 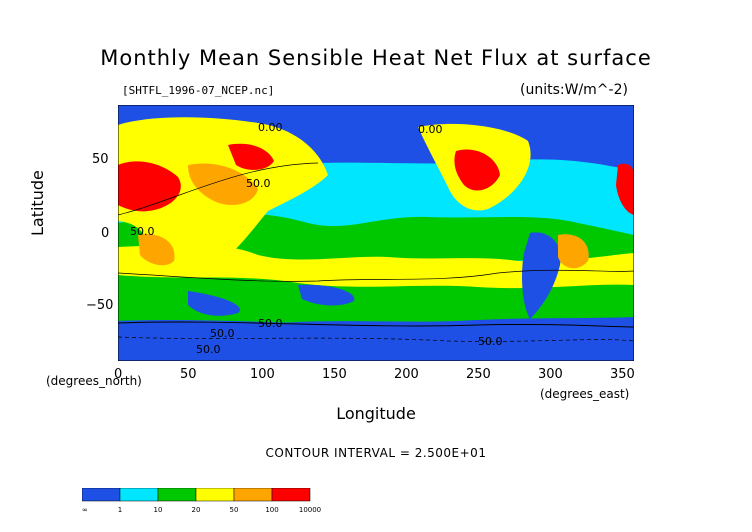 What do you see at coordinates (118, 374) in the screenshot?
I see `x-tick-0: 0` at bounding box center [118, 374].